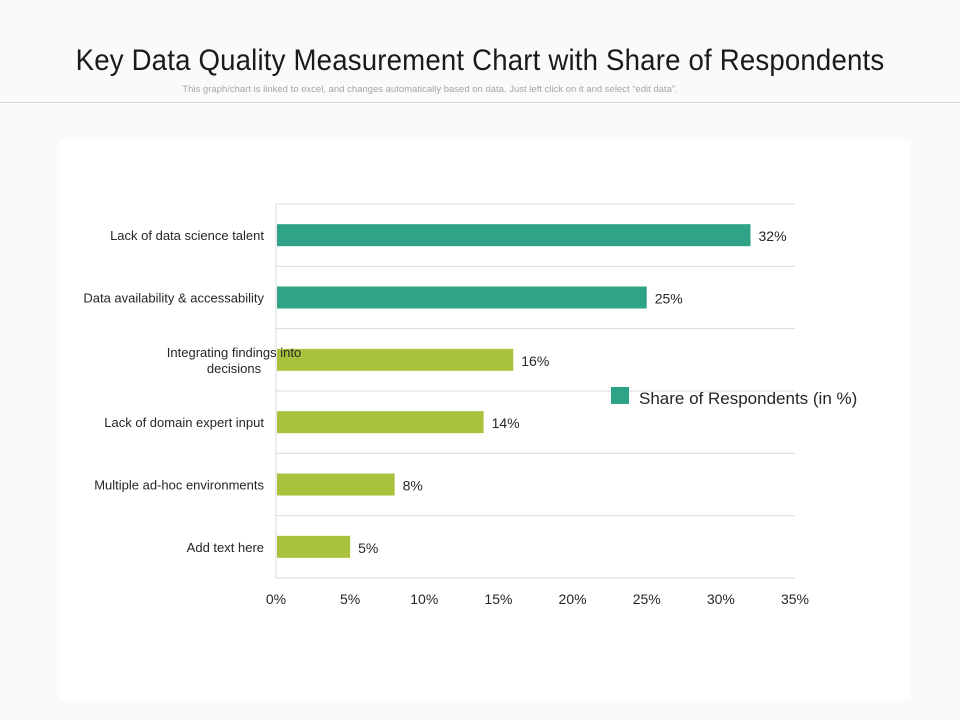 The width and height of the screenshot is (960, 720). Describe the element at coordinates (748, 398) in the screenshot. I see `legend-label: Share of Respondents (in %)` at that location.